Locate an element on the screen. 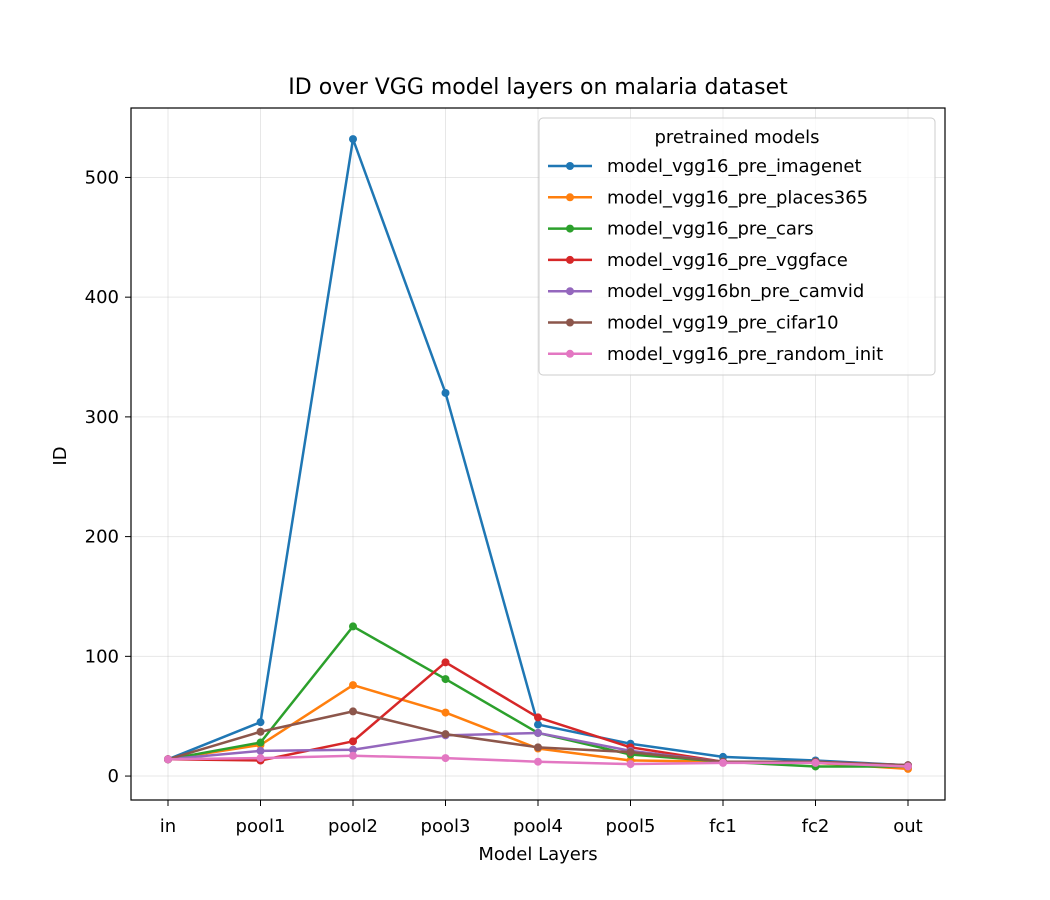  legend-label: model_vgg16_pre_places365 is located at coordinates (737, 197).